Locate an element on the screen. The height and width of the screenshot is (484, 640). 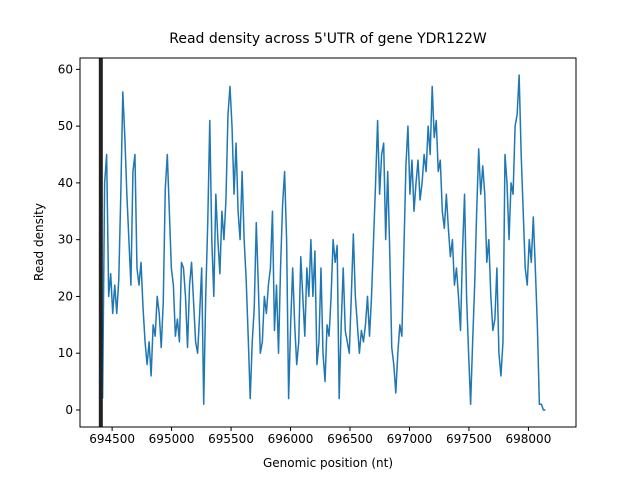
y-tick-label: 60 is located at coordinates (65, 69).